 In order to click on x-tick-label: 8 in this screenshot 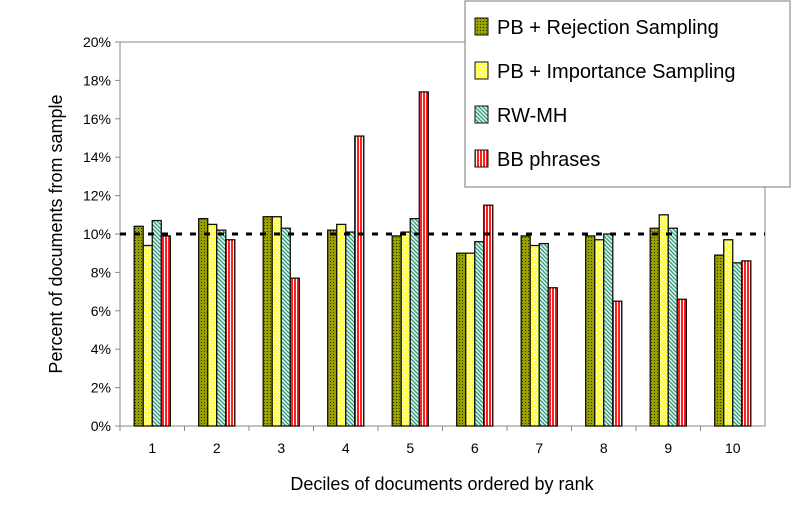, I will do `click(604, 448)`.